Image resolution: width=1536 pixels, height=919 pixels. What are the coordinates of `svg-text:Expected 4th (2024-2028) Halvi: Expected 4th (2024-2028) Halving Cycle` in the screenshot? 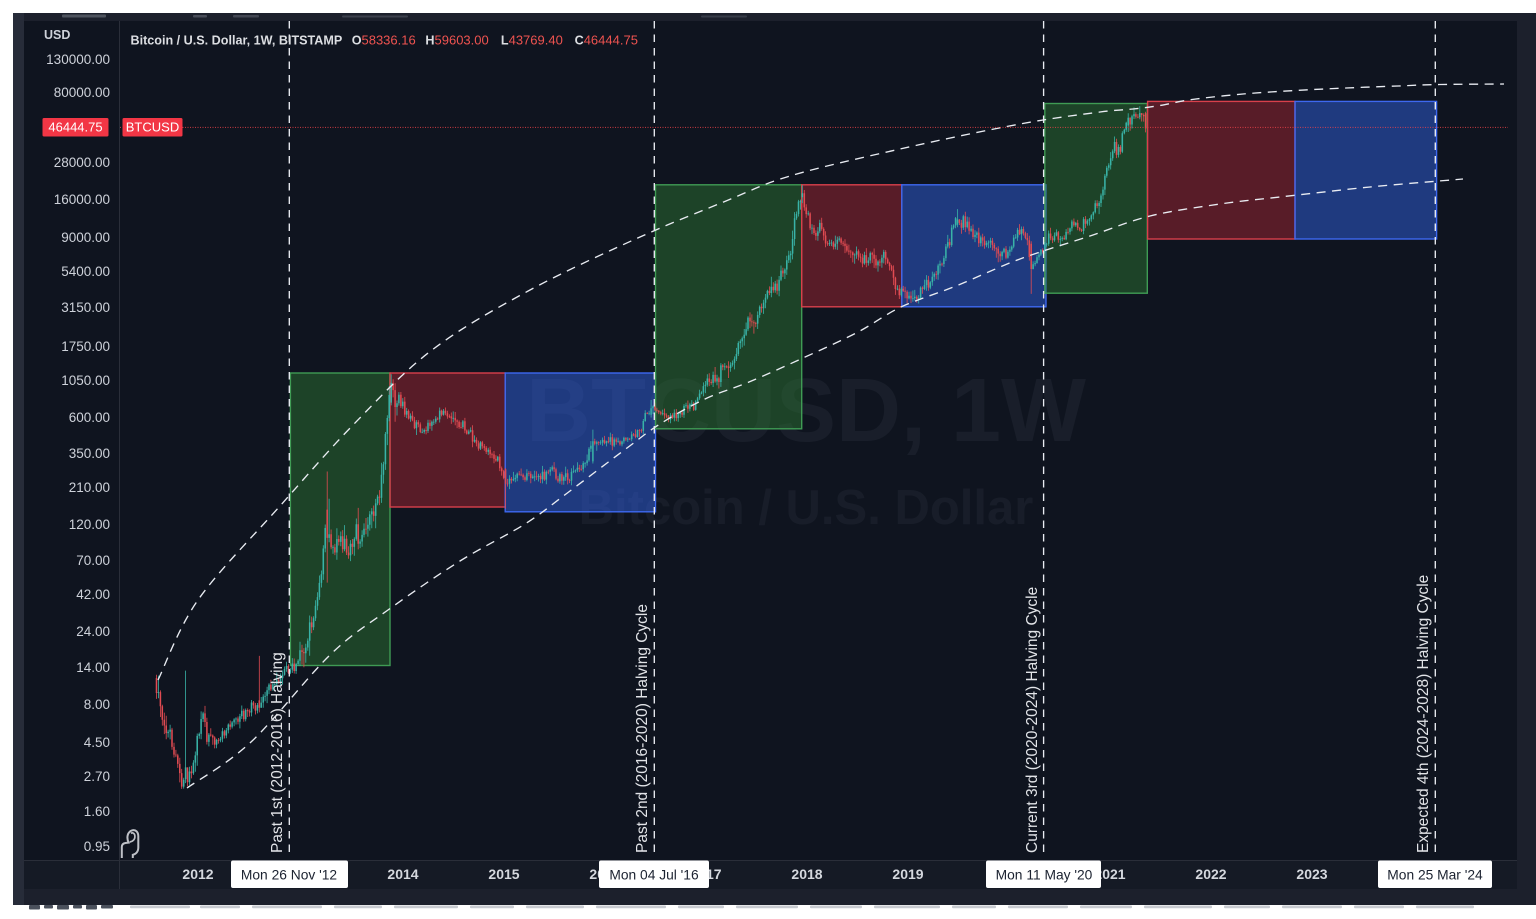 It's located at (1423, 714).